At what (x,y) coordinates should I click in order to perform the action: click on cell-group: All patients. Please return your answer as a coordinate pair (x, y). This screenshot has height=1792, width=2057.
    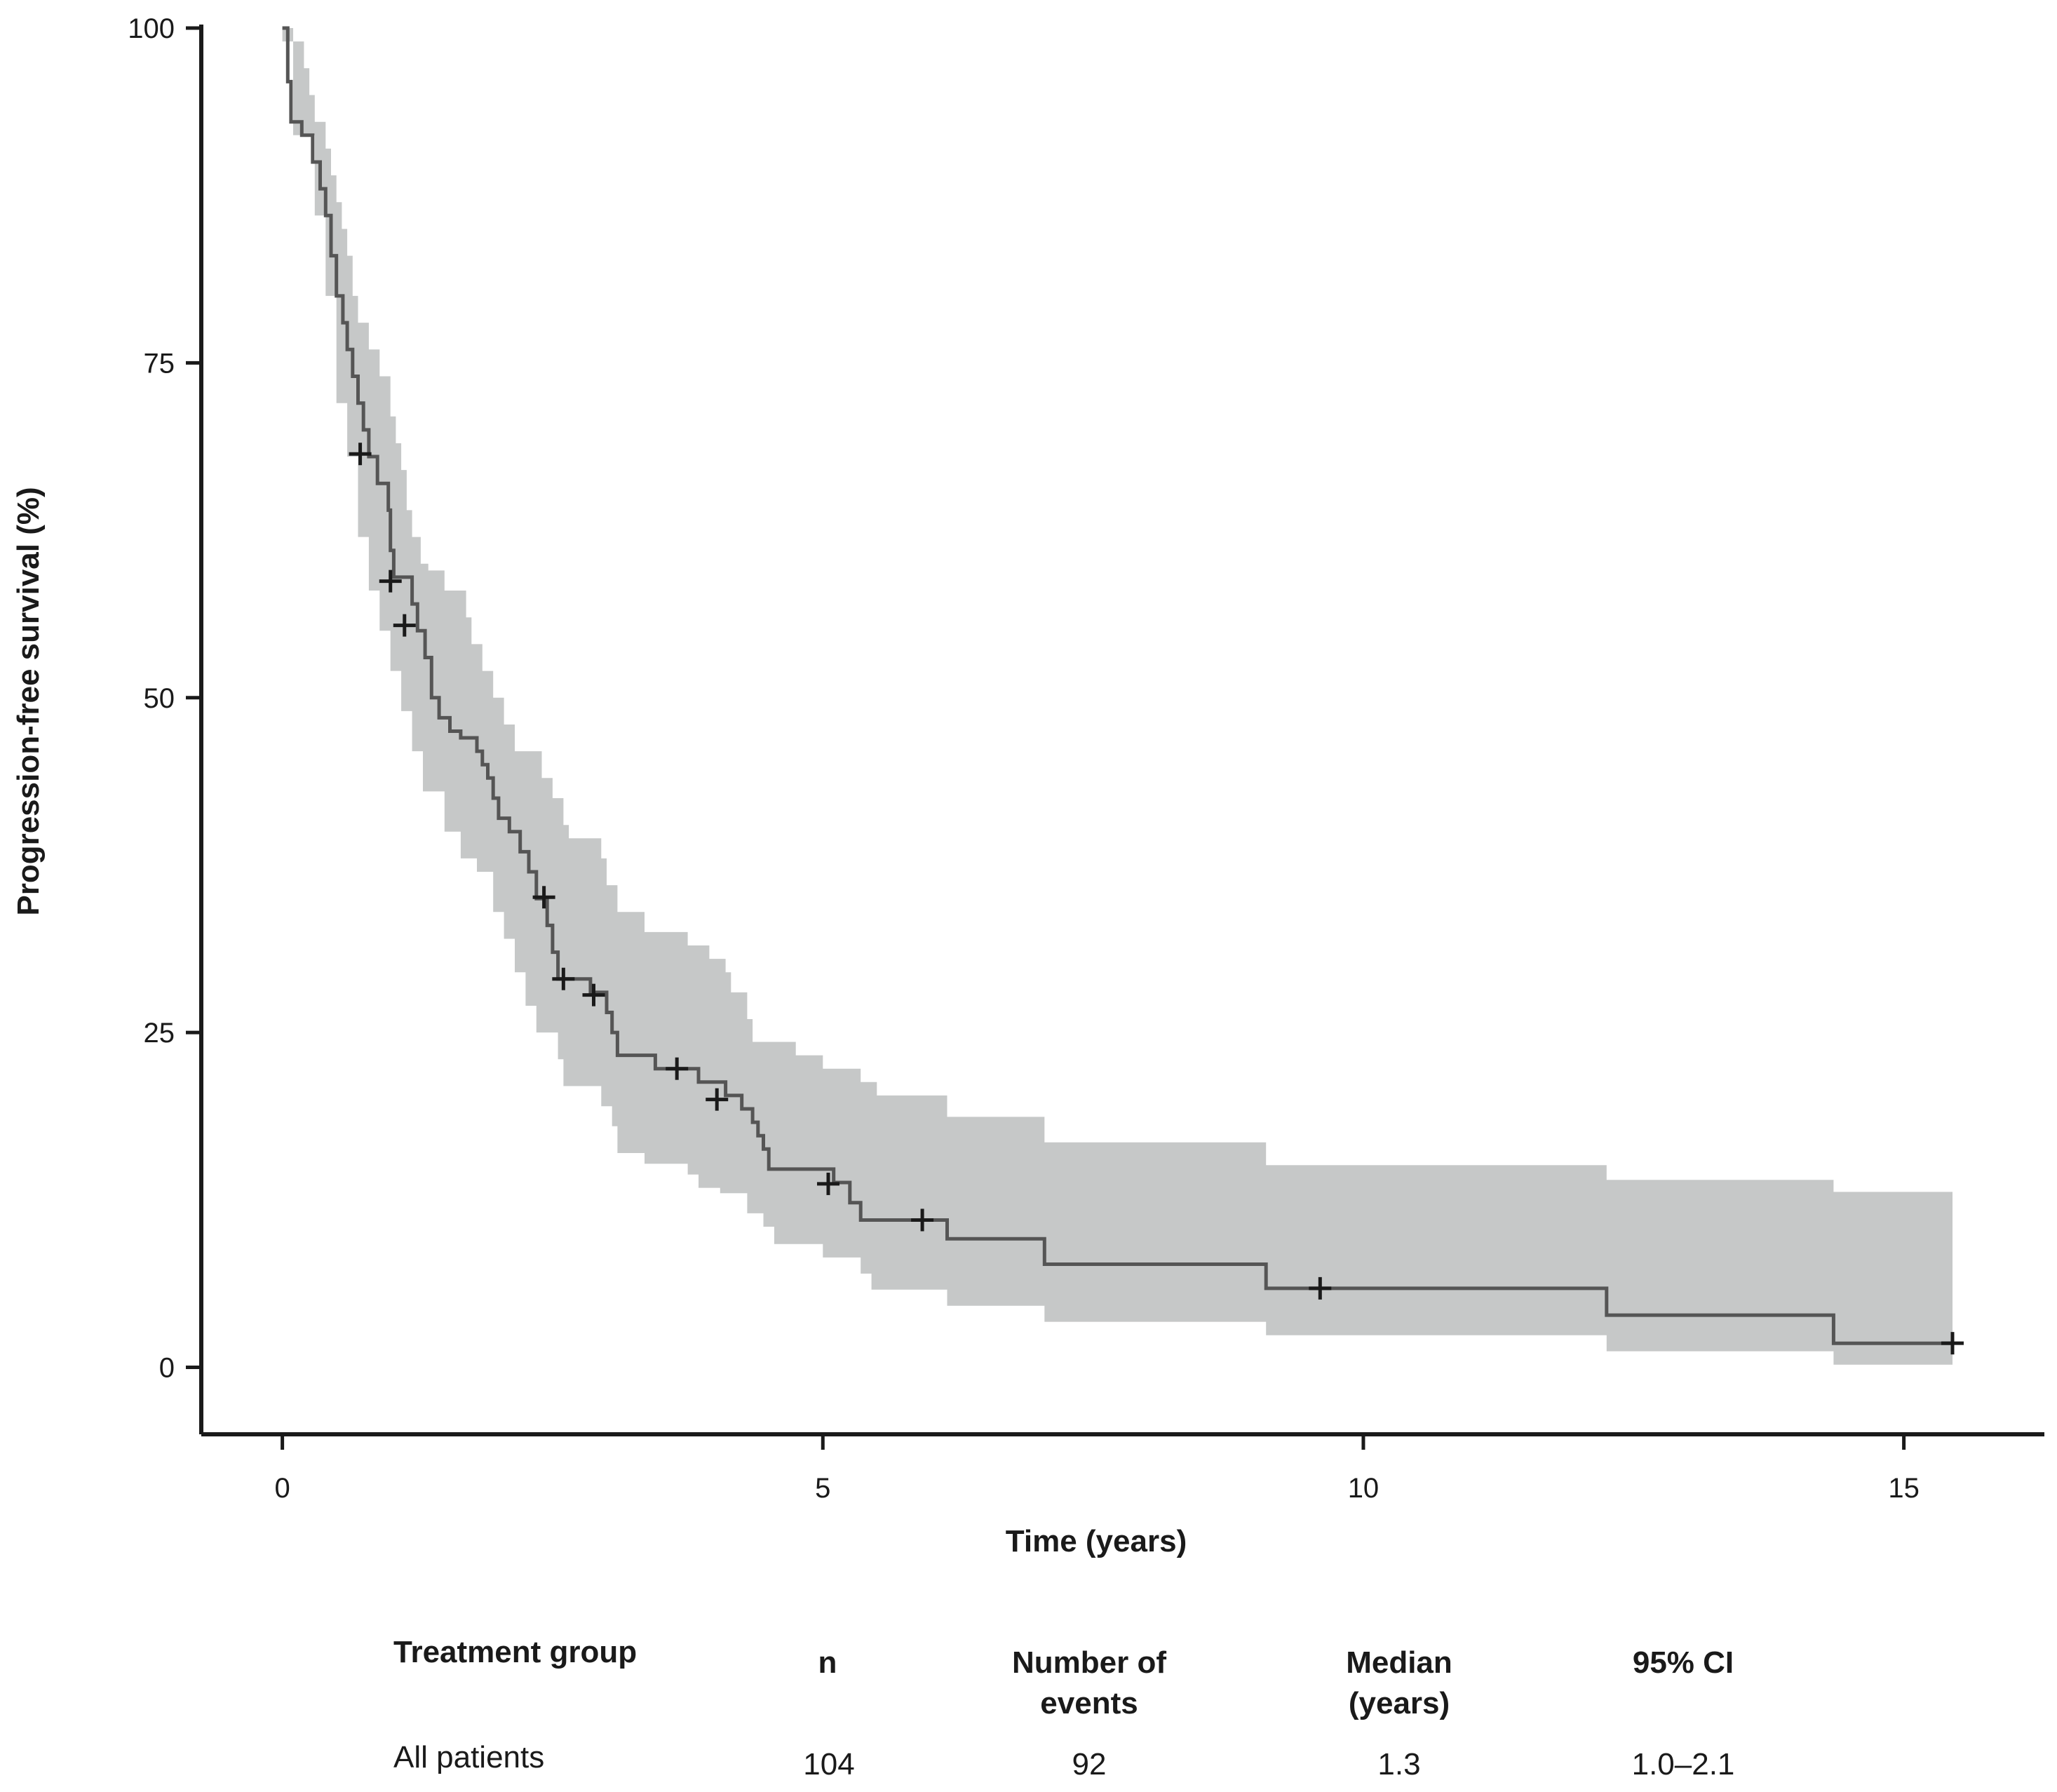
    Looking at the image, I should click on (468, 1757).